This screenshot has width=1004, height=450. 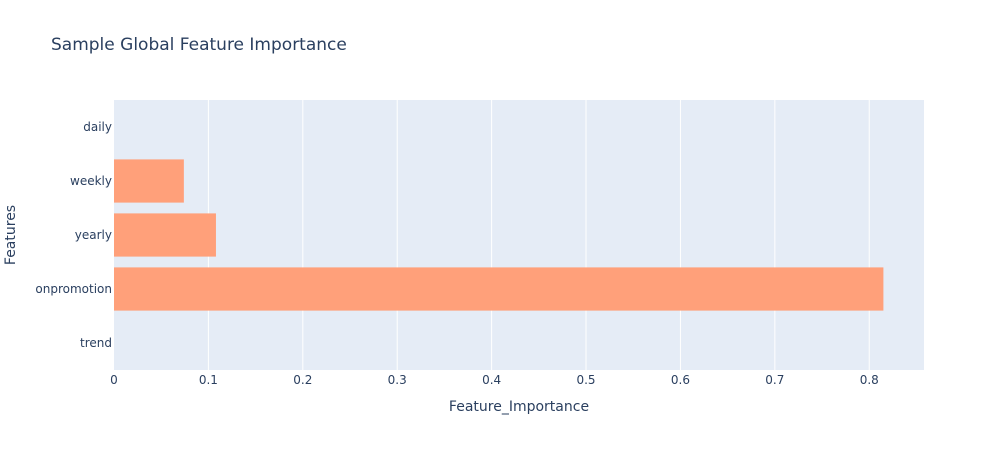 I want to click on x-axis-title: Feature_Importance, so click(x=519, y=407).